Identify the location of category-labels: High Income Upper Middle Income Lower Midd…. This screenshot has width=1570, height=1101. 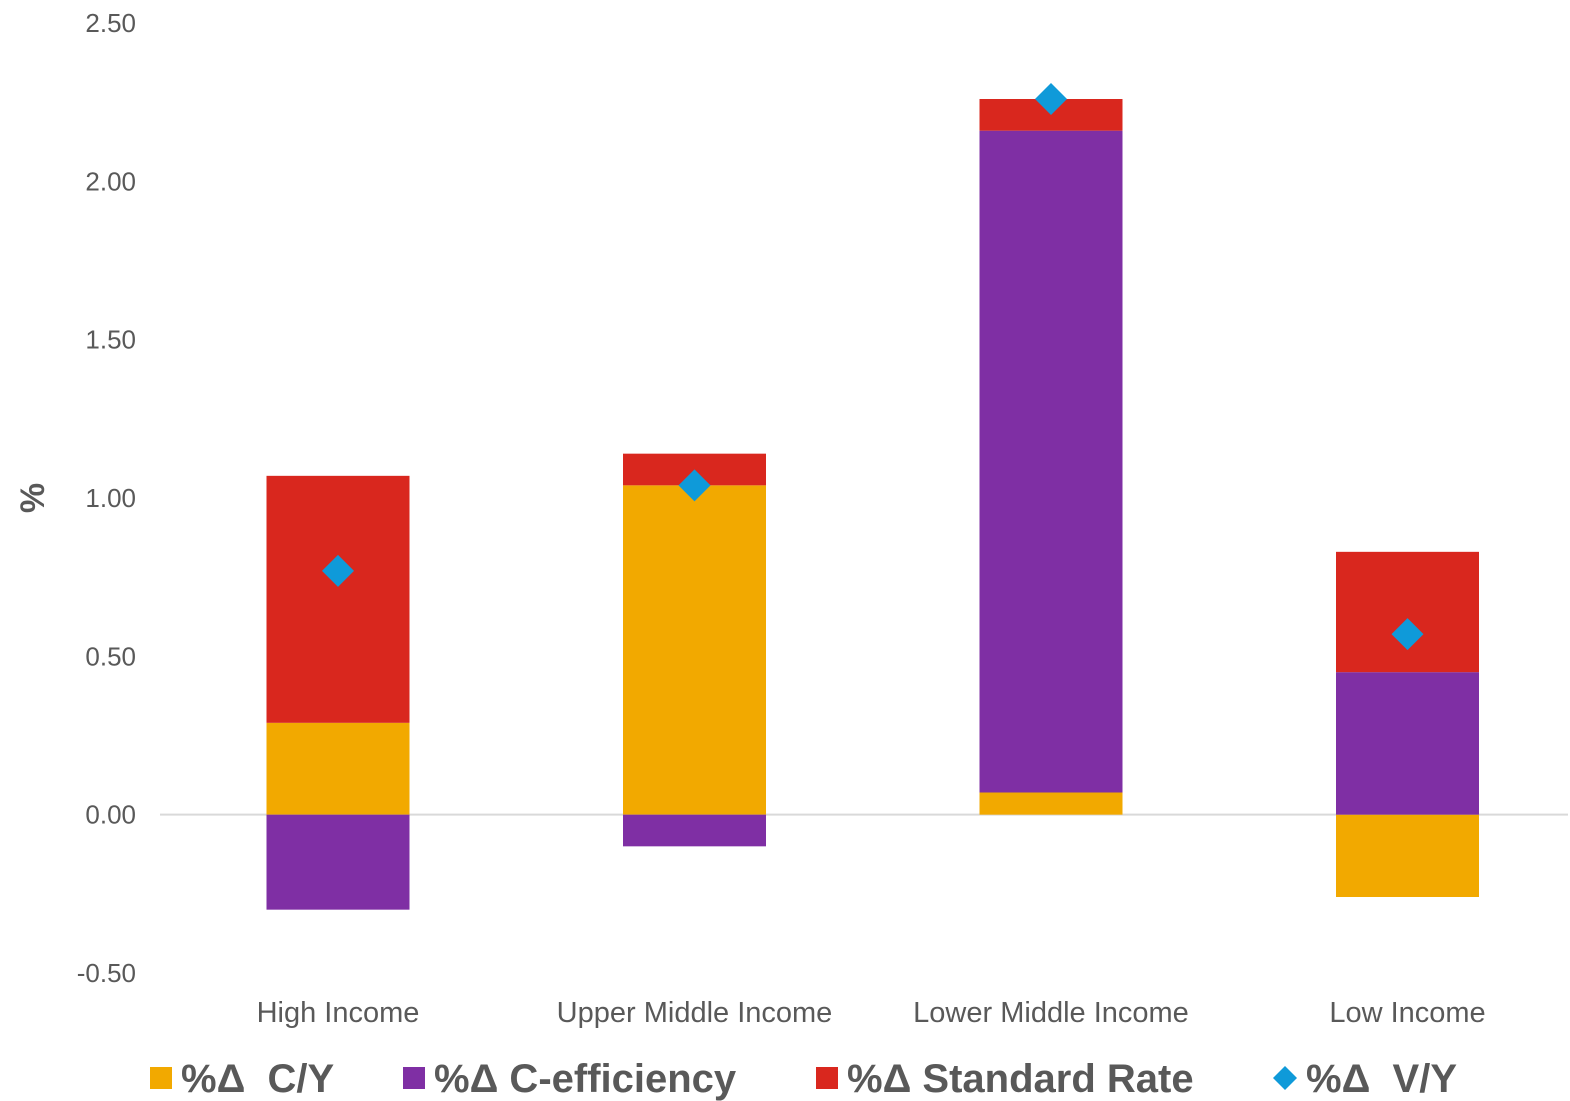
(871, 1013).